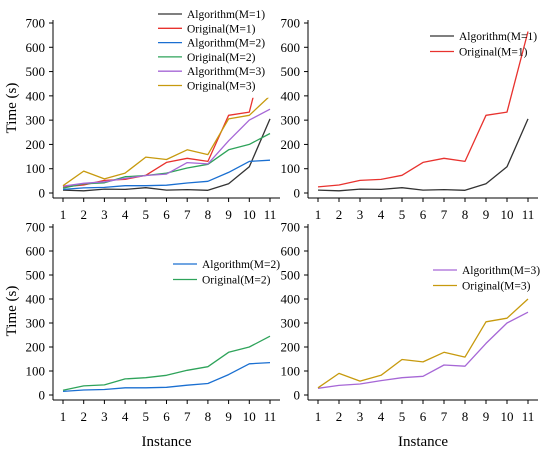 This screenshot has height=454, width=550. I want to click on legend: Algorithm(M=1) Original(M=1), so click(483, 45).